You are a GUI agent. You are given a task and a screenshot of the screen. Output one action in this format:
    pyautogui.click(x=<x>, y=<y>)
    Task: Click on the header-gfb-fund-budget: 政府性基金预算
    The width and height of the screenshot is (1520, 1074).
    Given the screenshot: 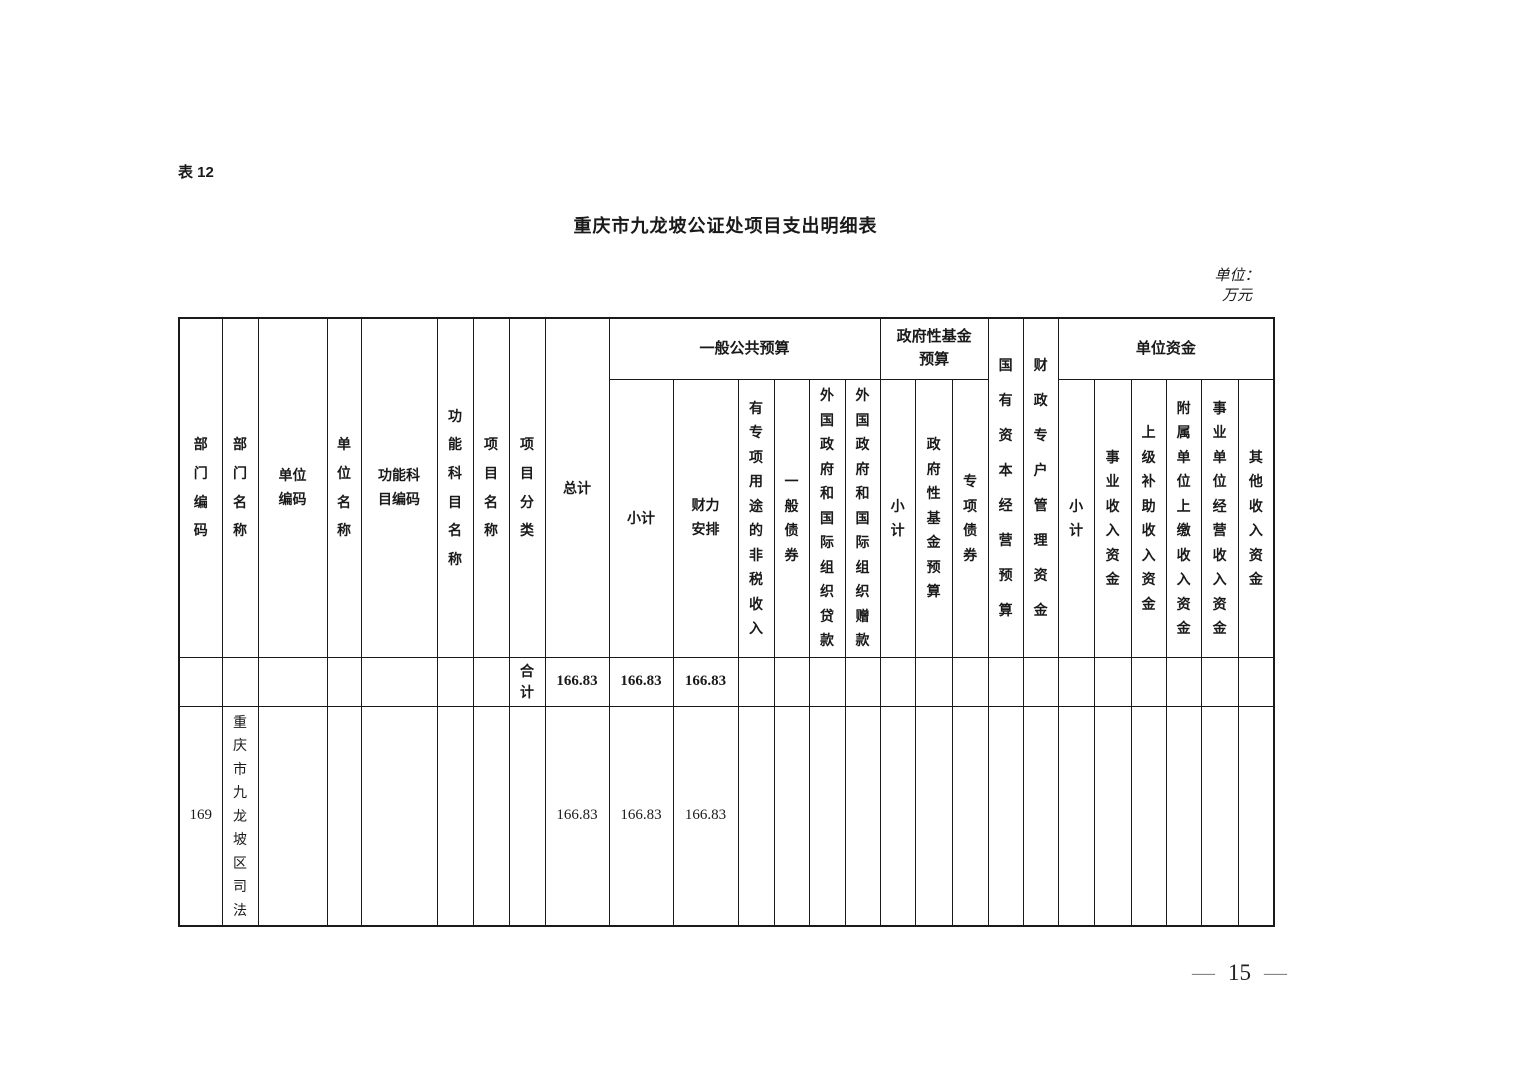 What is the action you would take?
    pyautogui.click(x=933, y=518)
    